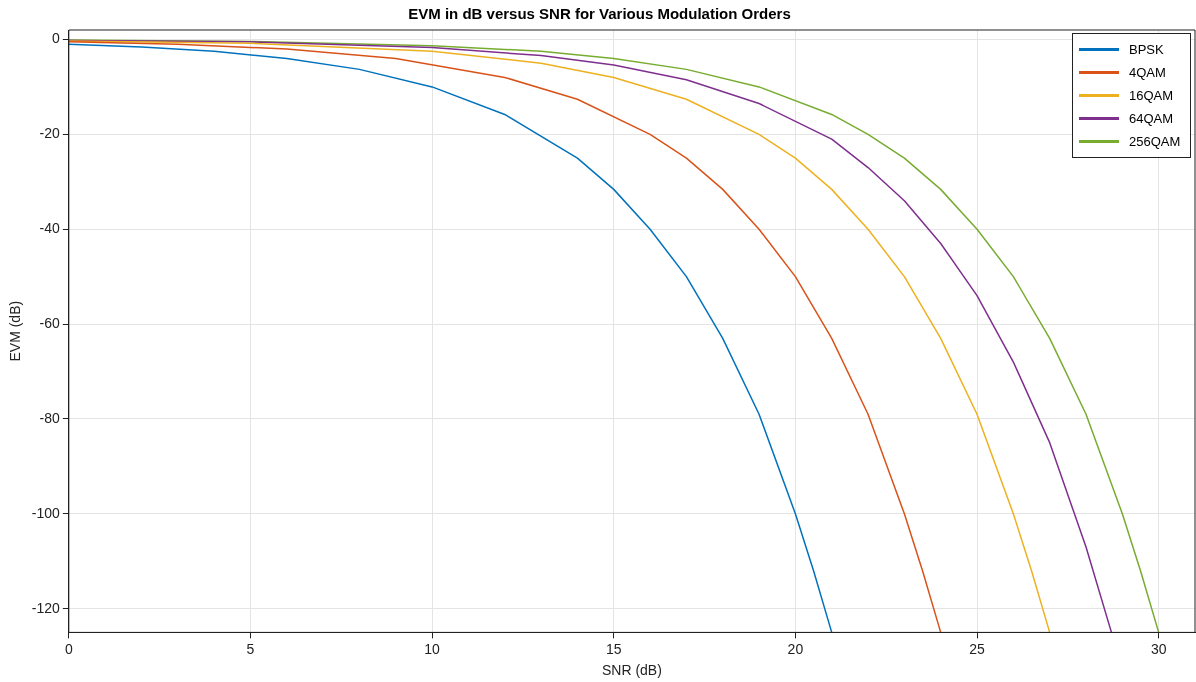  What do you see at coordinates (1155, 141) in the screenshot?
I see `legend-label: 256QAM` at bounding box center [1155, 141].